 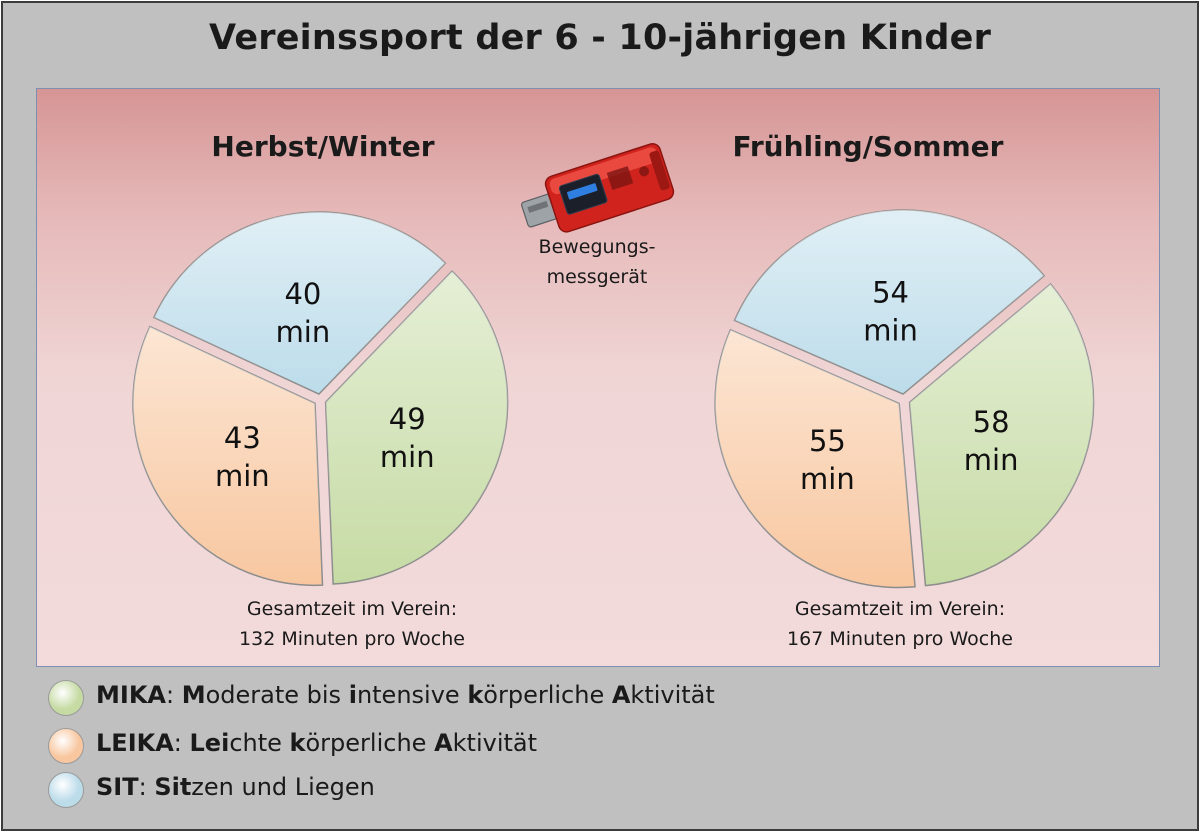 What do you see at coordinates (407, 457) in the screenshot?
I see `pie-unit-herbst-winter-mika: min` at bounding box center [407, 457].